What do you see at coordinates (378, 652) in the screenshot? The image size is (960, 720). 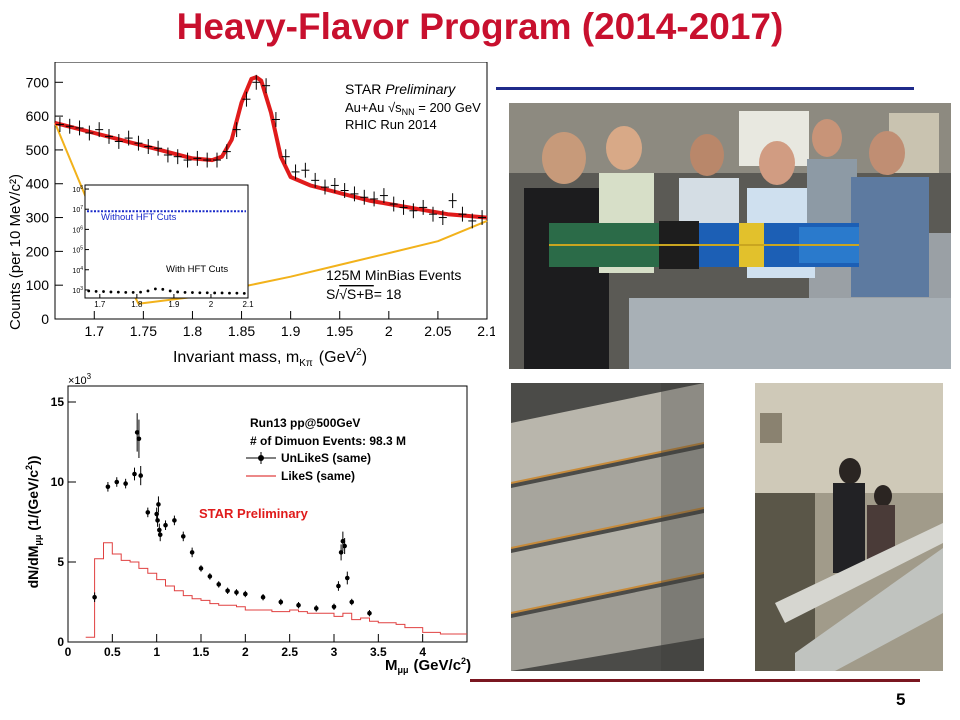 I see `chart2-xtick-label: 3.5` at bounding box center [378, 652].